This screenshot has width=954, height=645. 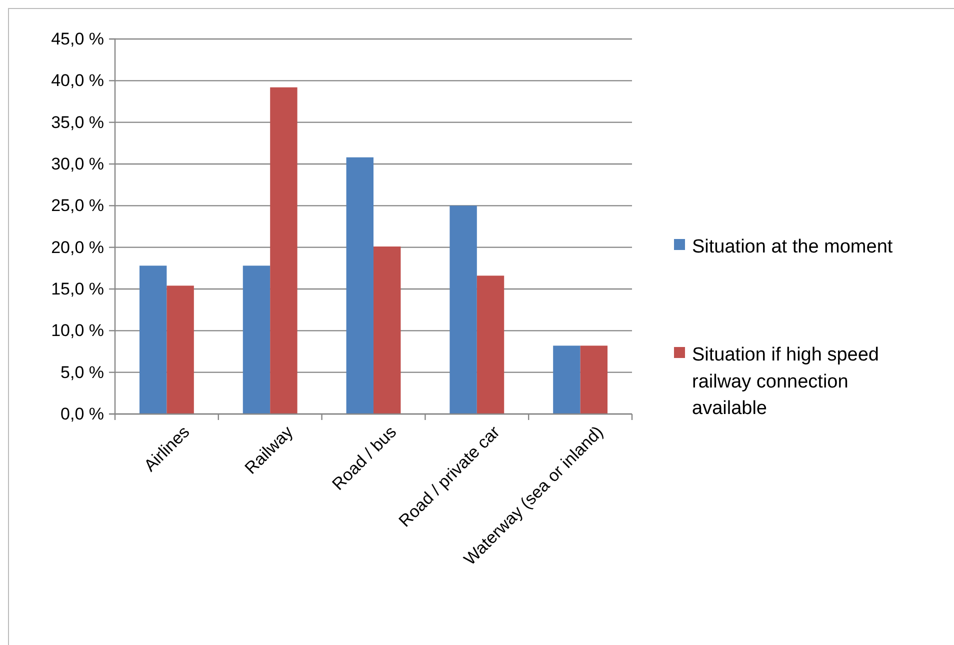 What do you see at coordinates (793, 247) in the screenshot?
I see `legend-label: Situation at the moment` at bounding box center [793, 247].